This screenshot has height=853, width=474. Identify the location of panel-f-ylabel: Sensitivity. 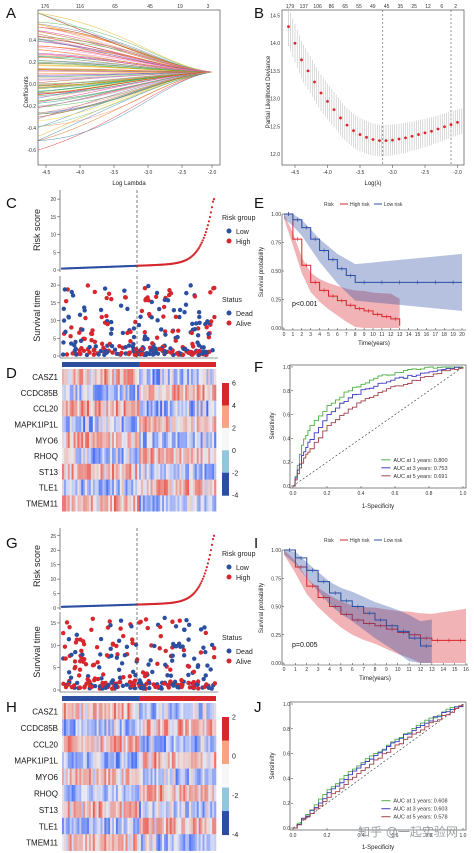
(273, 425).